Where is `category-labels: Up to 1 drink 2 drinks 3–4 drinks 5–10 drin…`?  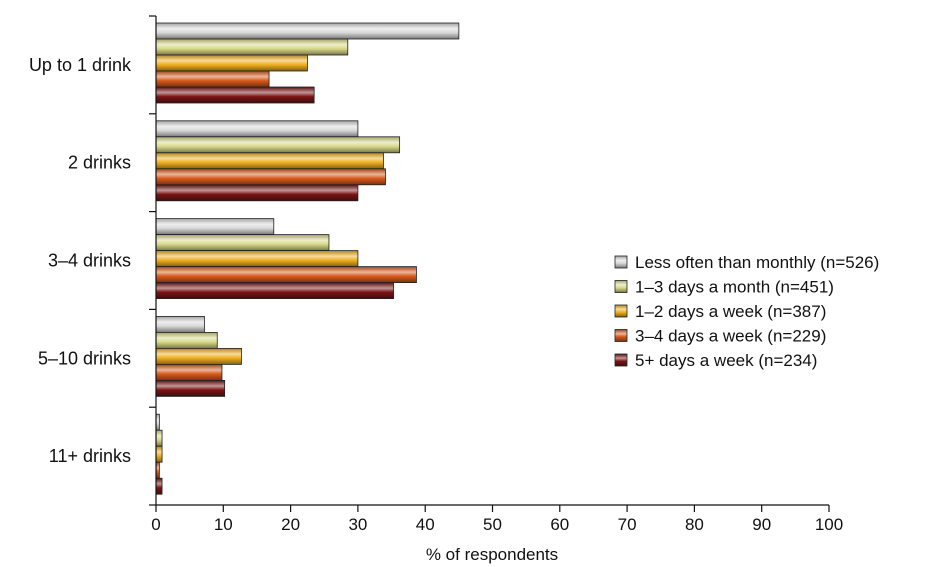
category-labels: Up to 1 drink 2 drinks 3–4 drinks 5–10 drin… is located at coordinates (80, 260).